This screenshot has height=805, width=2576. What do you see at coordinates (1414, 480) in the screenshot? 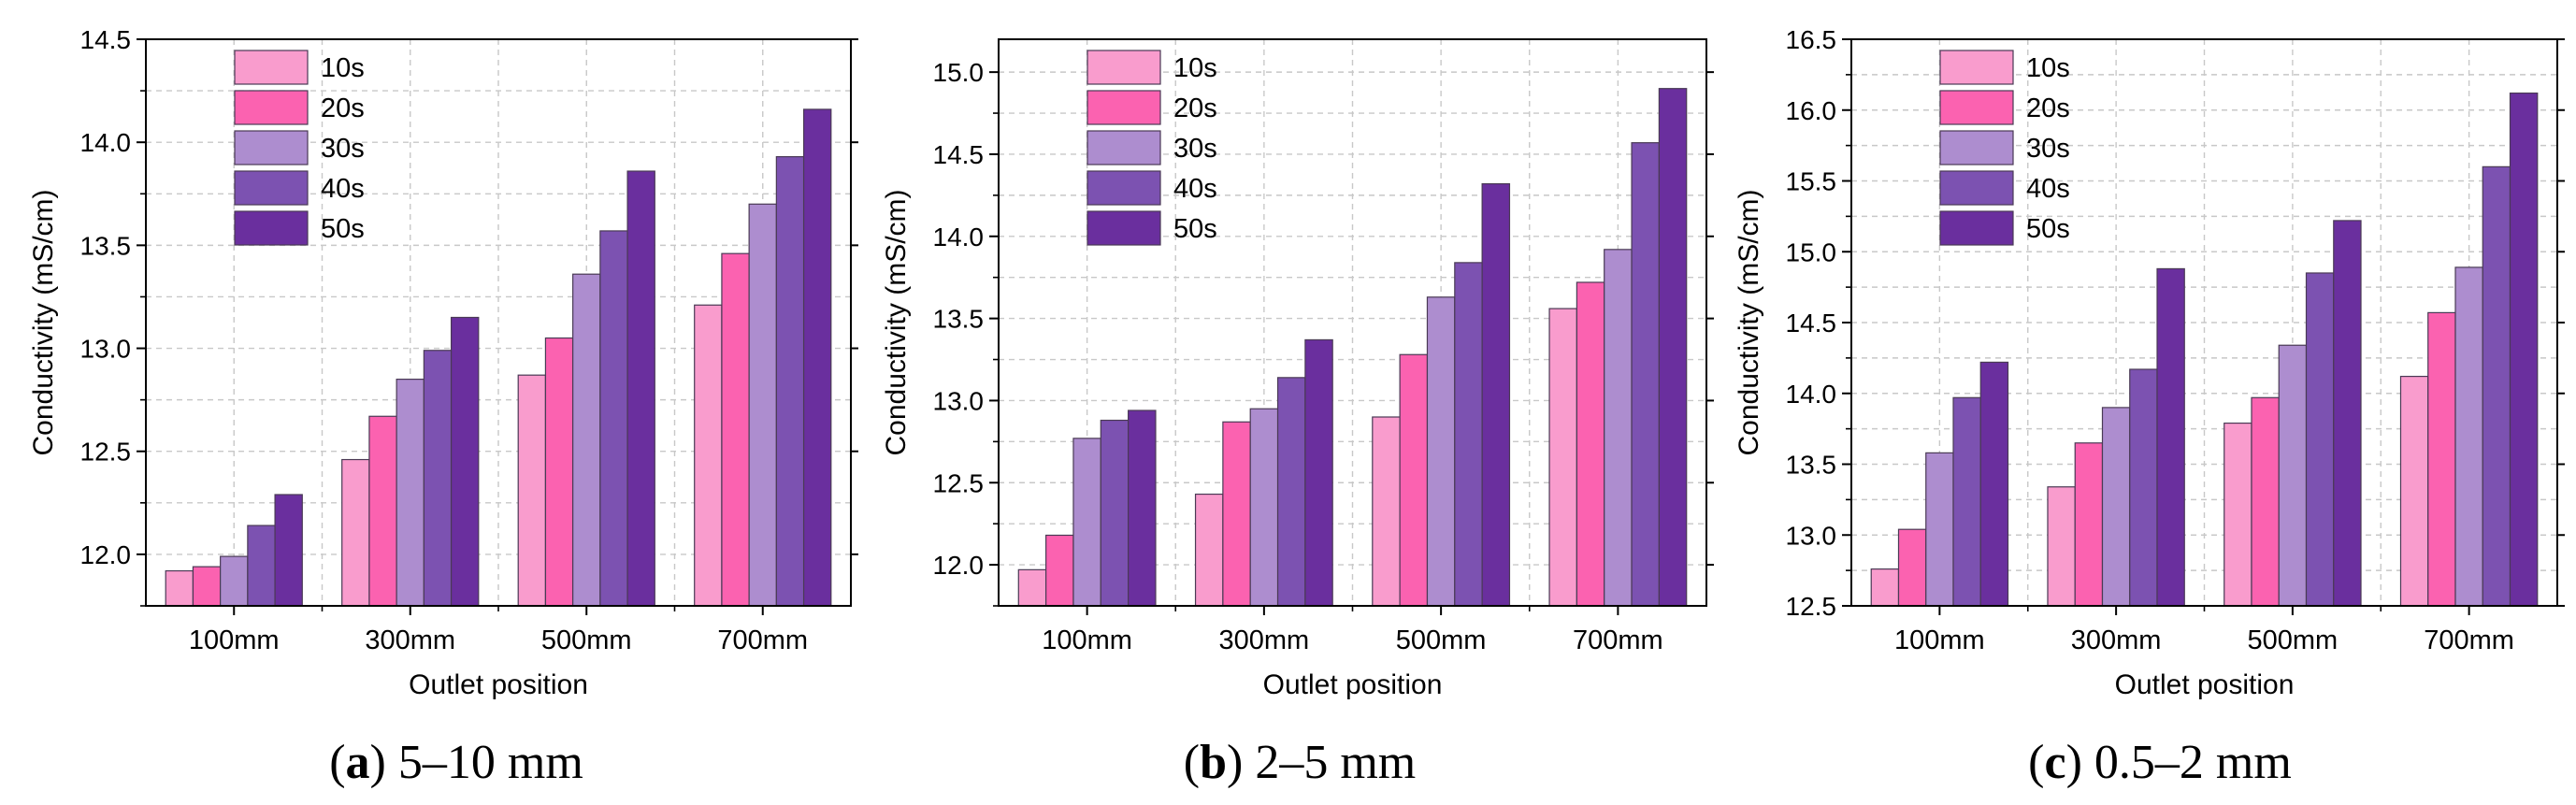
I see `bar-20s-500mm` at bounding box center [1414, 480].